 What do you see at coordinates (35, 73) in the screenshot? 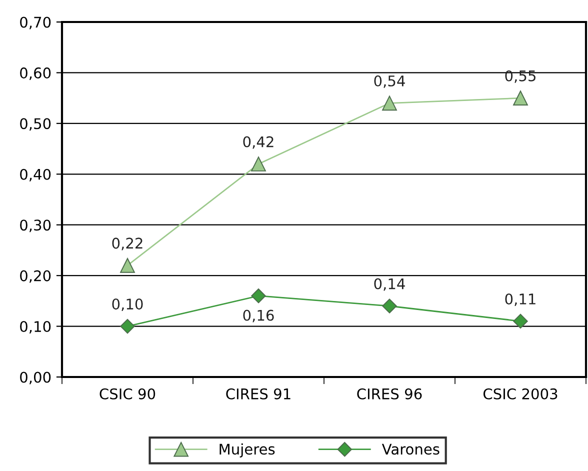
I see `y-tick-label: 0,60` at bounding box center [35, 73].